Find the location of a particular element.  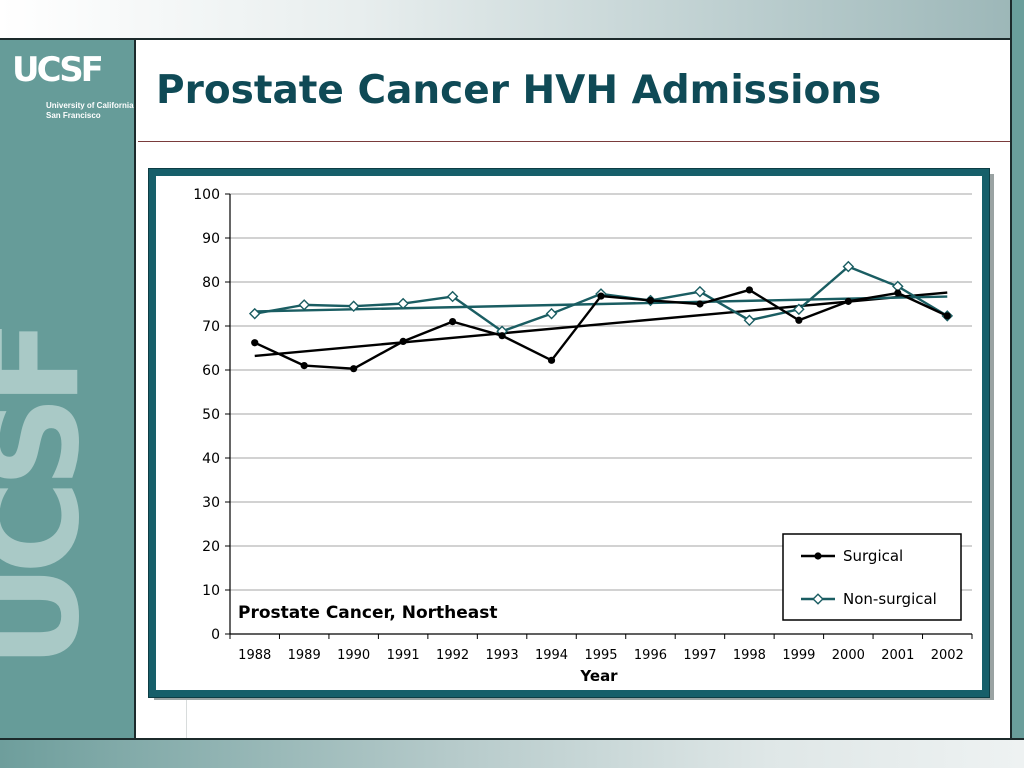

y-tick-label-60: 60 is located at coordinates (211, 371).